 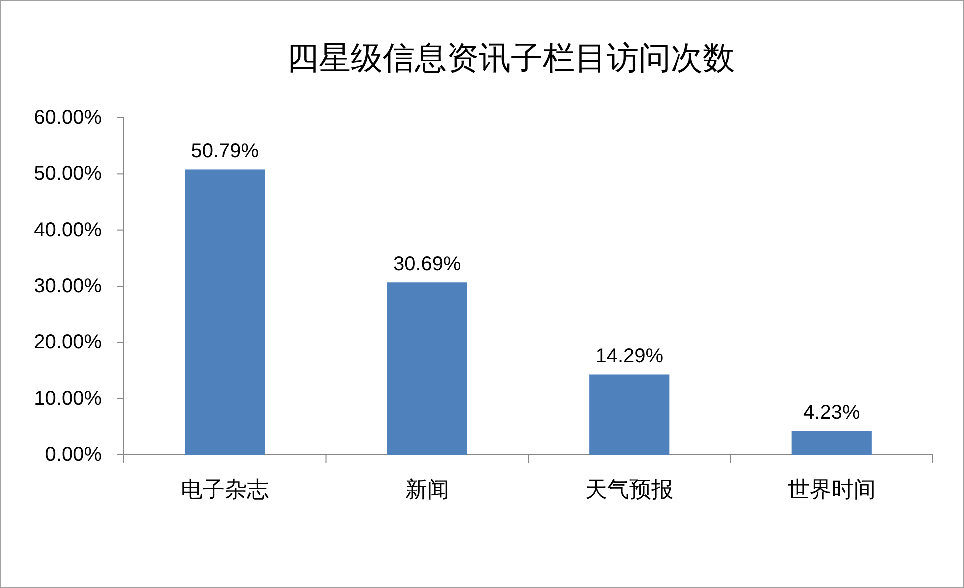 I want to click on data-label: 50.79%, so click(x=225, y=151).